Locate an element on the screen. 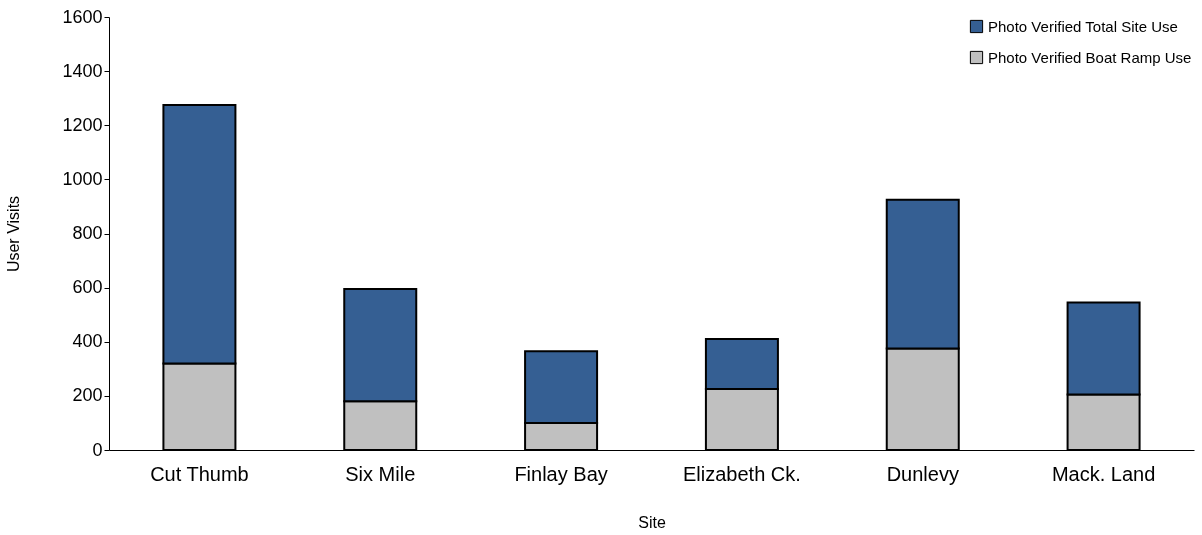 Image resolution: width=1202 pixels, height=535 pixels. y-axis-title: User Visits is located at coordinates (14, 234).